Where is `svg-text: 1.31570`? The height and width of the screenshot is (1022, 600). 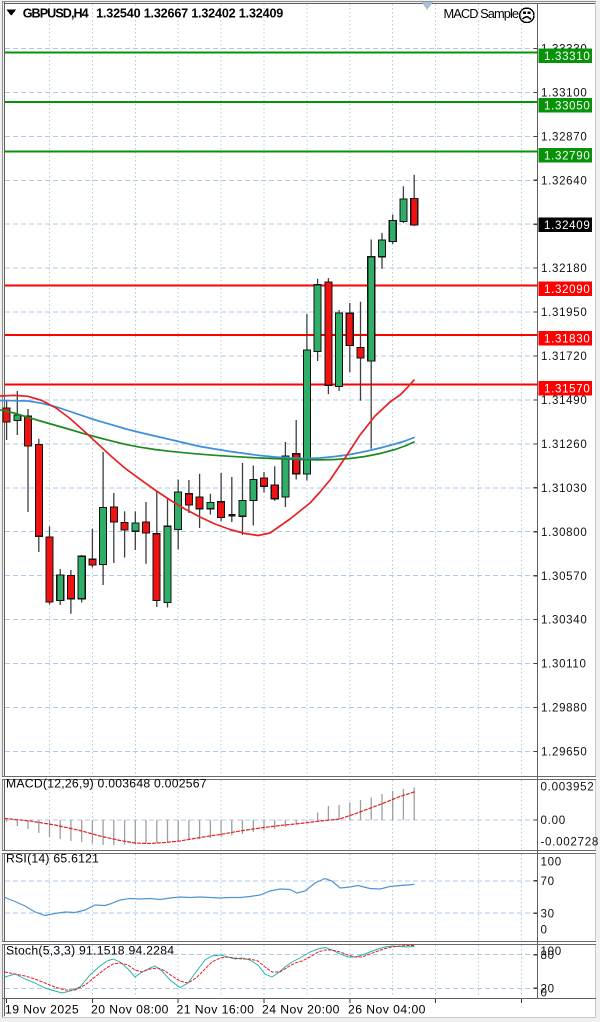 svg-text: 1.31570 is located at coordinates (567, 389).